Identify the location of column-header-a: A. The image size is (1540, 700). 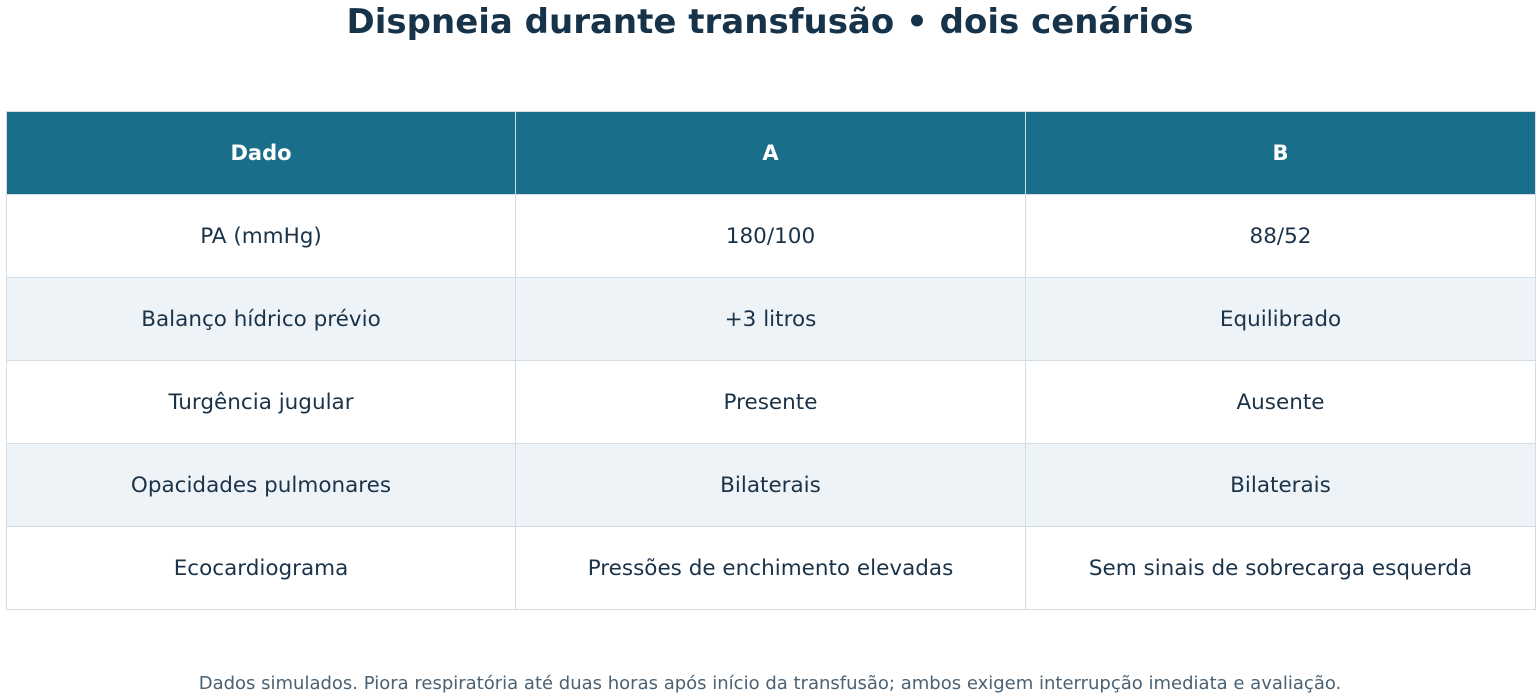
(770, 153).